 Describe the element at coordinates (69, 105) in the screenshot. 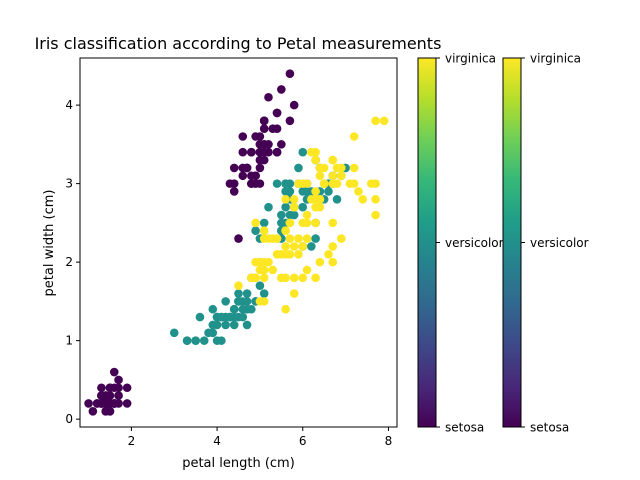

I see `y-tick-label: 4` at that location.